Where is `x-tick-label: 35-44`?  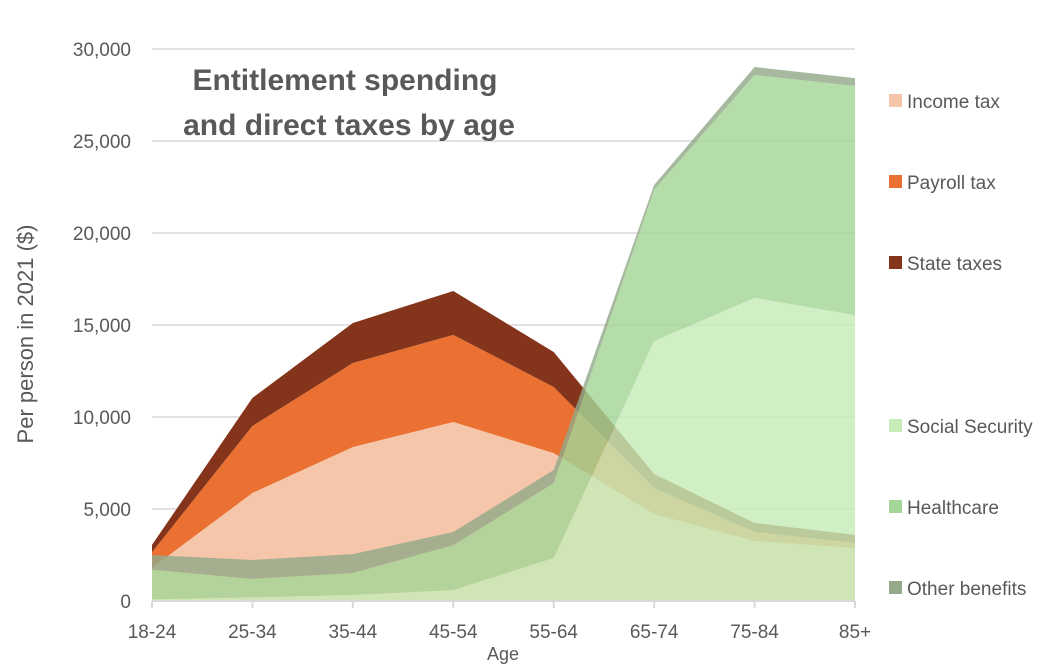 x-tick-label: 35-44 is located at coordinates (353, 632).